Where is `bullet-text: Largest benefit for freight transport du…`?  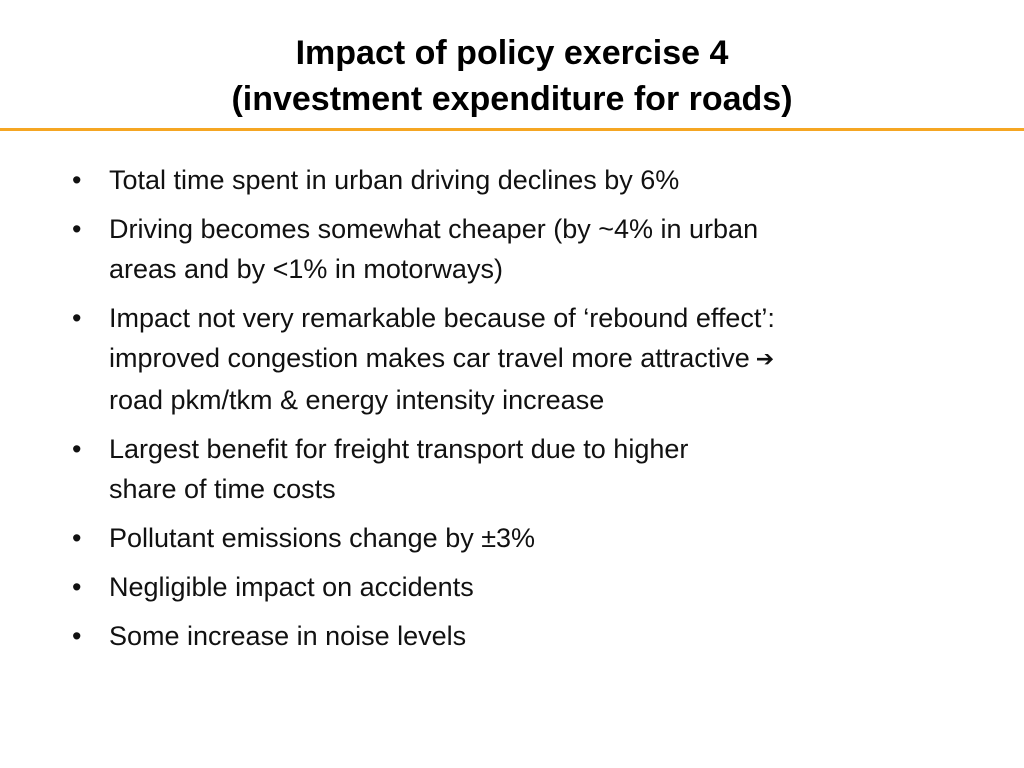 bullet-text: Largest benefit for freight transport du… is located at coordinates (399, 449).